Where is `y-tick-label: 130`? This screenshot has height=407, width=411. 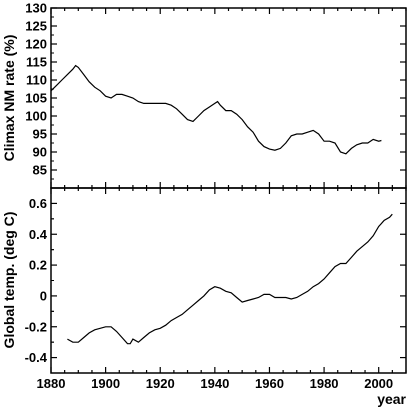
y-tick-label: 130 is located at coordinates (36, 8).